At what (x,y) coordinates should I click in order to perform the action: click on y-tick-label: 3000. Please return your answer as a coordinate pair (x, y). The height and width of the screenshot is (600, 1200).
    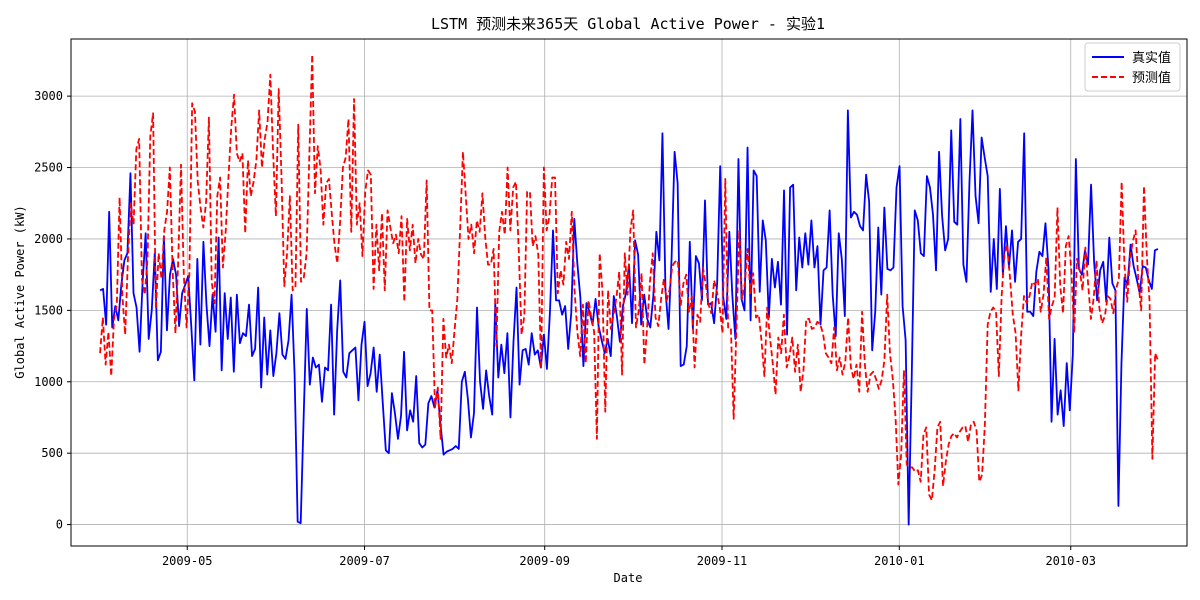
    Looking at the image, I should click on (48, 96).